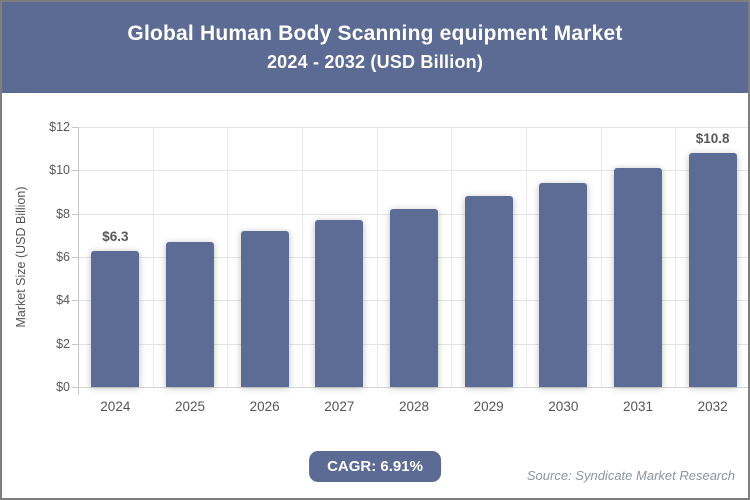 The width and height of the screenshot is (750, 500). Describe the element at coordinates (563, 406) in the screenshot. I see `x-tick-label-2030: 2030` at that location.